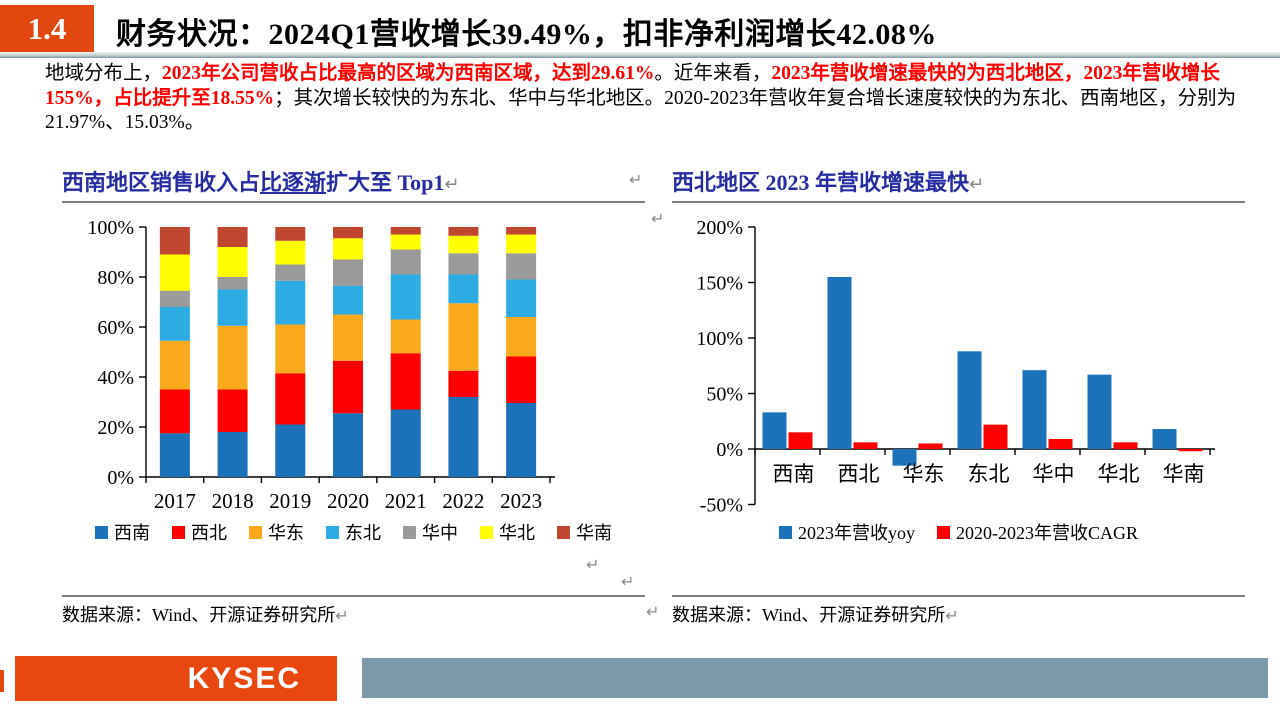 The image size is (1280, 719). I want to click on legend-item: 华东, so click(276, 532).